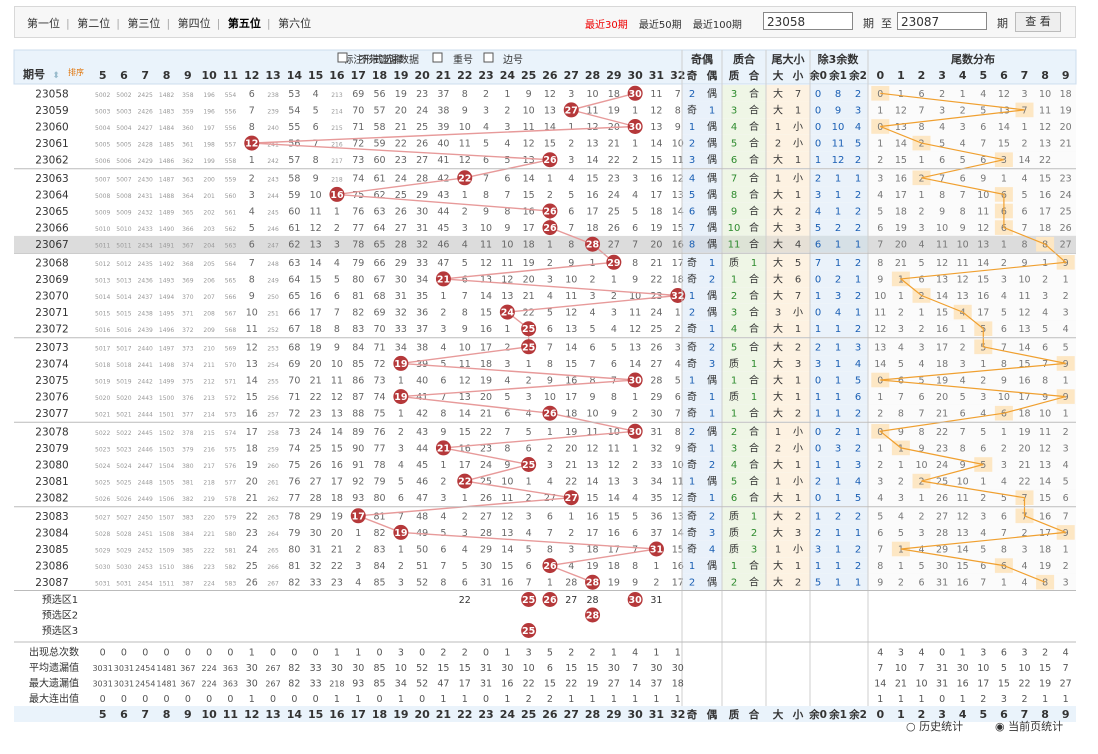 Image resolution: width=1098 pixels, height=754 pixels. What do you see at coordinates (983, 144) in the screenshot?
I see `tail-value: 7` at bounding box center [983, 144].